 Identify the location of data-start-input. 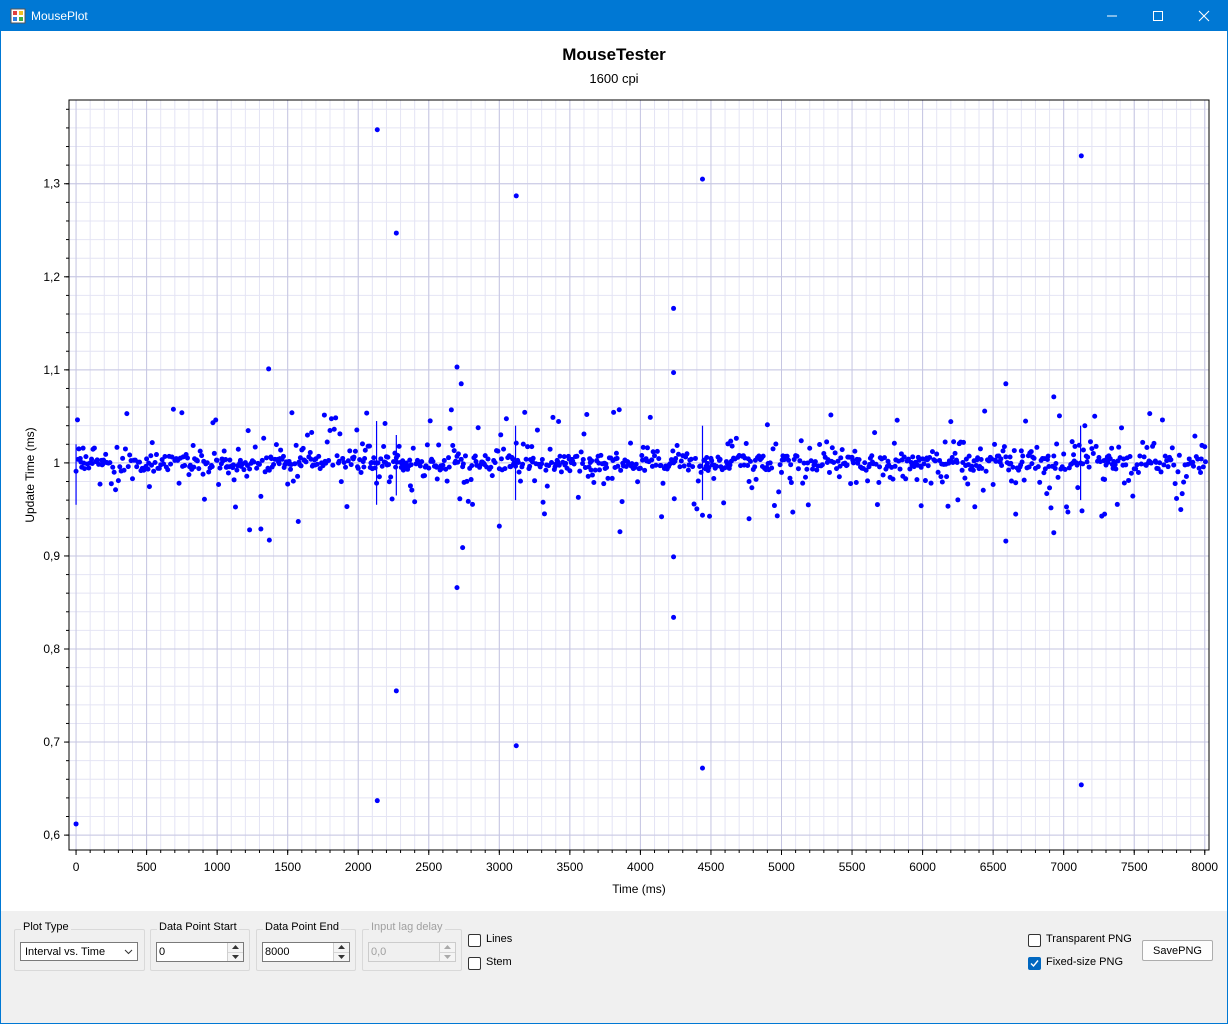
(193, 951).